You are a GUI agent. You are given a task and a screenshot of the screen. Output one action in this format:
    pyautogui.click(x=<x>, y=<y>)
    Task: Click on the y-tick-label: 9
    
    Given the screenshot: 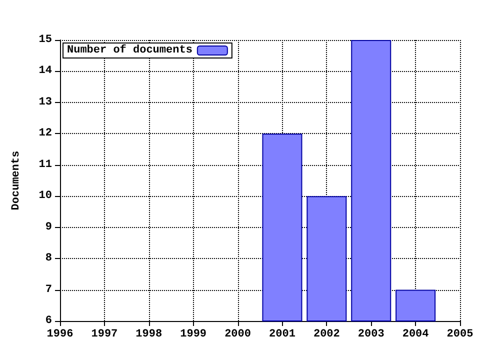 What is the action you would take?
    pyautogui.click(x=48, y=227)
    